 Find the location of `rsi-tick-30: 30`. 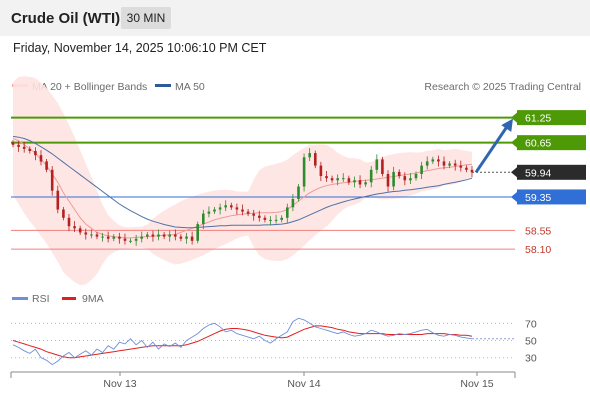

rsi-tick-30: 30 is located at coordinates (531, 359).